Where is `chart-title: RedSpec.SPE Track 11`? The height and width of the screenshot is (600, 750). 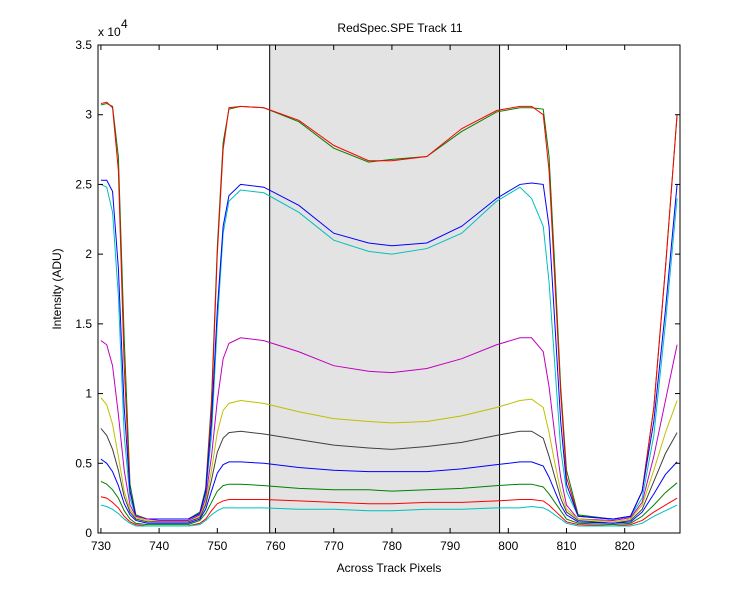
chart-title: RedSpec.SPE Track 11 is located at coordinates (400, 28).